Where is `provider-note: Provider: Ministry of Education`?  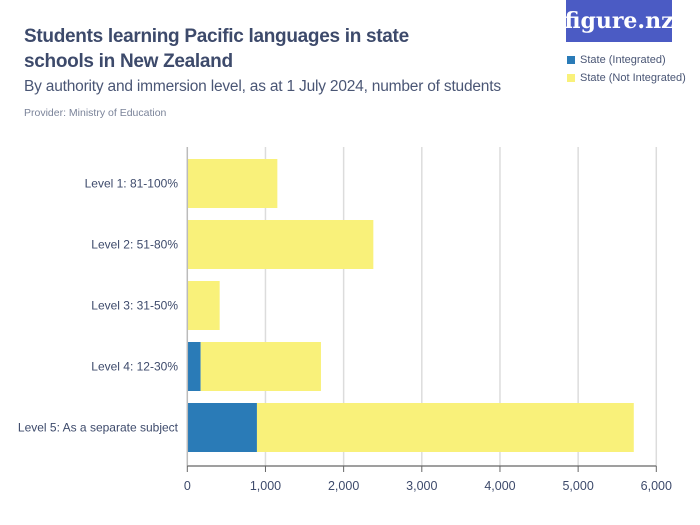
provider-note: Provider: Ministry of Education is located at coordinates (95, 113).